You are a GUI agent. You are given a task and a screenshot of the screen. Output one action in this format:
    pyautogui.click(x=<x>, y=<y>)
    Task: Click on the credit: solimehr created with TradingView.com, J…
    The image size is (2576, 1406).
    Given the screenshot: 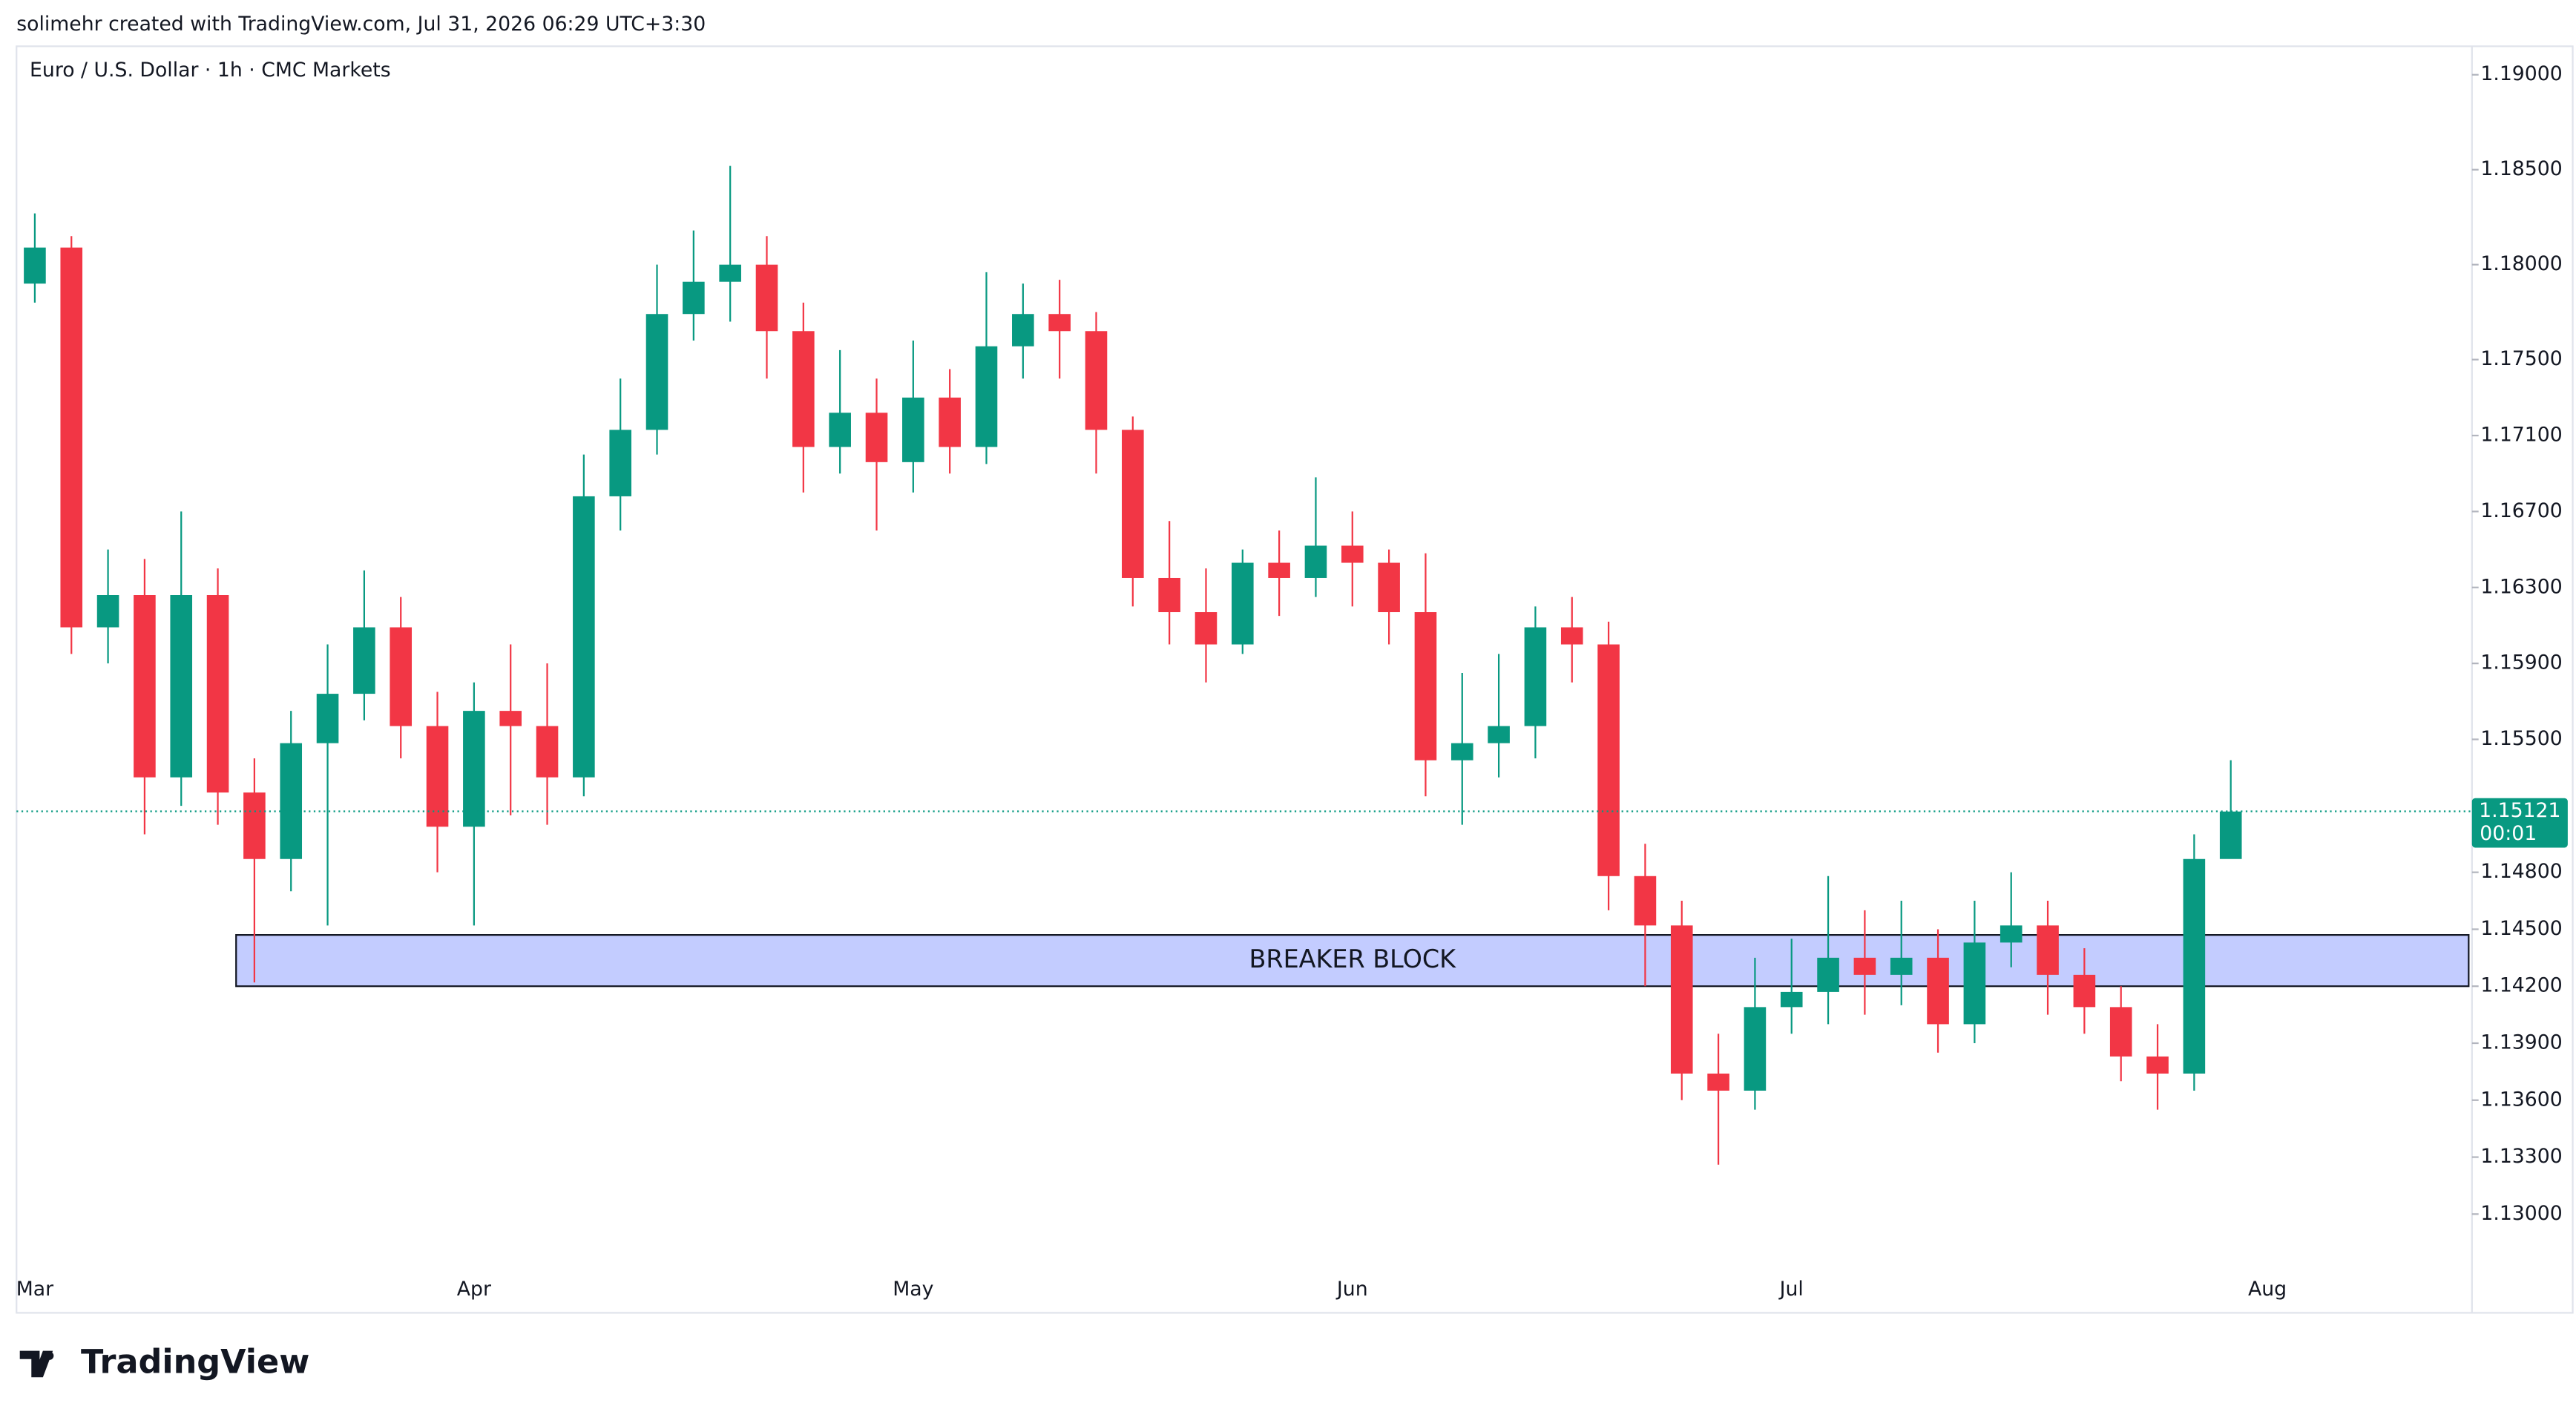 What is the action you would take?
    pyautogui.click(x=361, y=24)
    